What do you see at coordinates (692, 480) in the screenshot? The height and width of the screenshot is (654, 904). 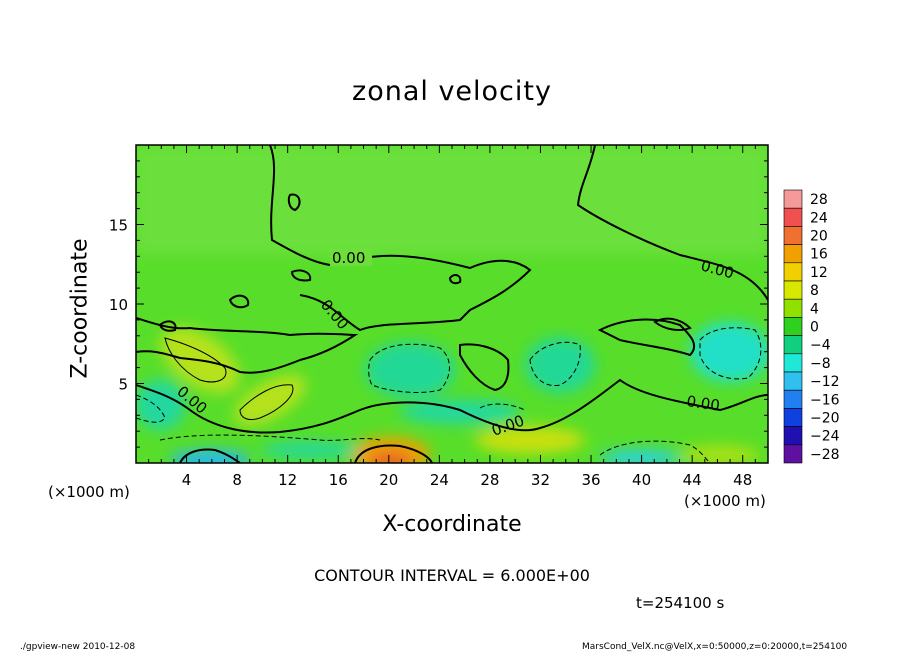 I see `x-tick-label: 44` at bounding box center [692, 480].